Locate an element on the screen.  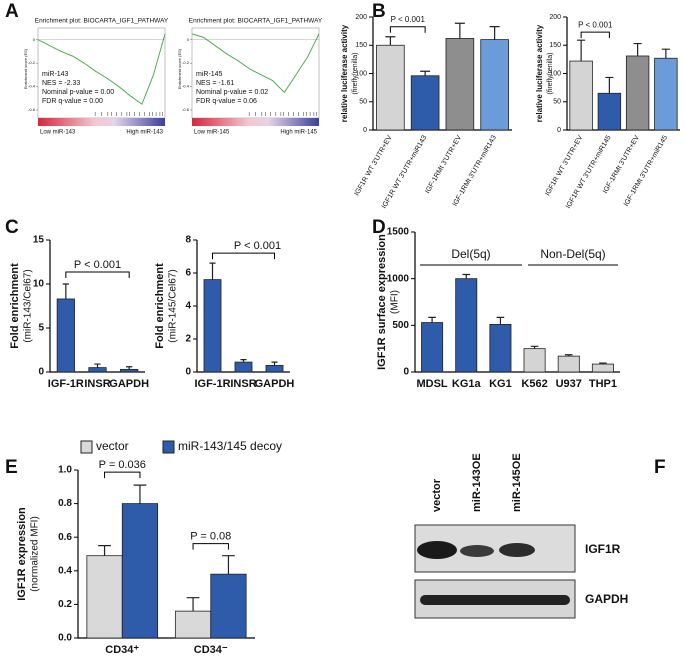
x-tick-label: GAPDH is located at coordinates (275, 384).